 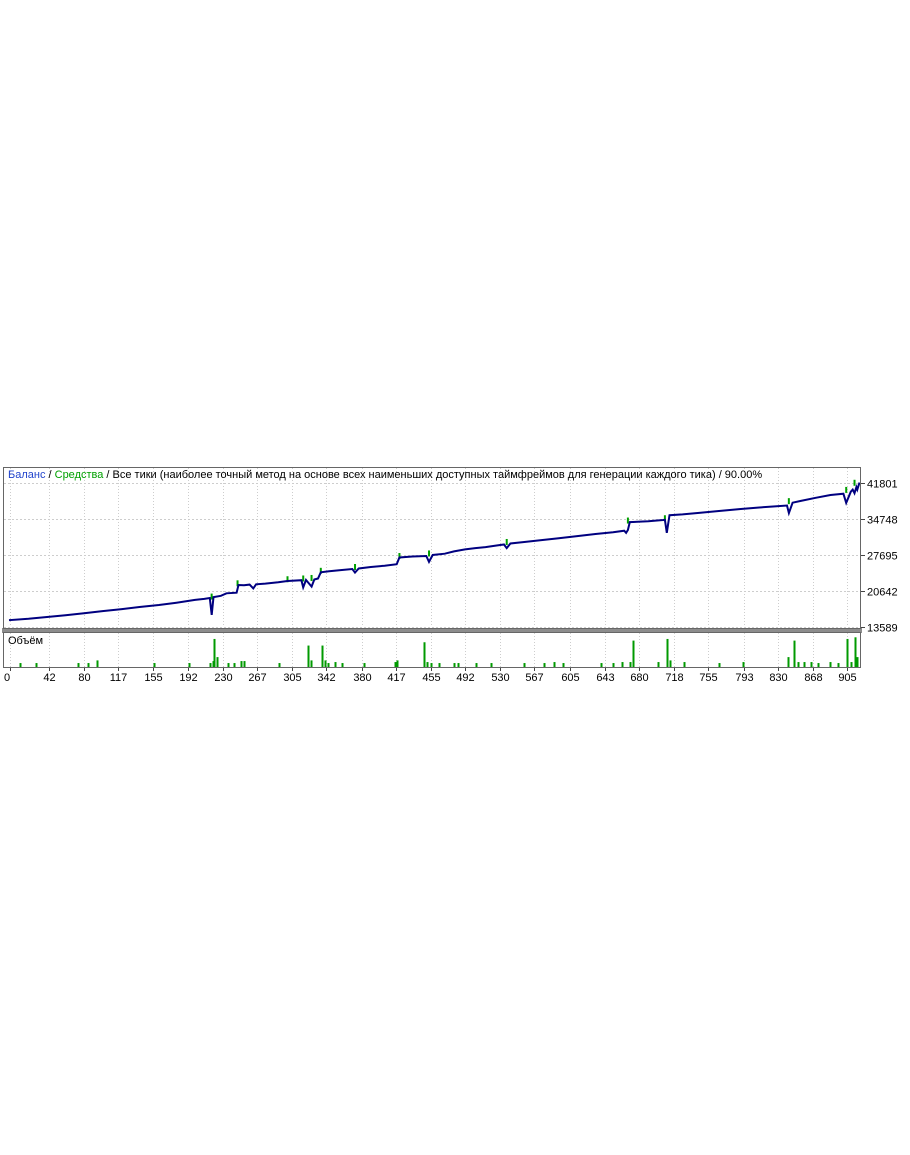 What do you see at coordinates (570, 678) in the screenshot?
I see `x-axis-label: 605` at bounding box center [570, 678].